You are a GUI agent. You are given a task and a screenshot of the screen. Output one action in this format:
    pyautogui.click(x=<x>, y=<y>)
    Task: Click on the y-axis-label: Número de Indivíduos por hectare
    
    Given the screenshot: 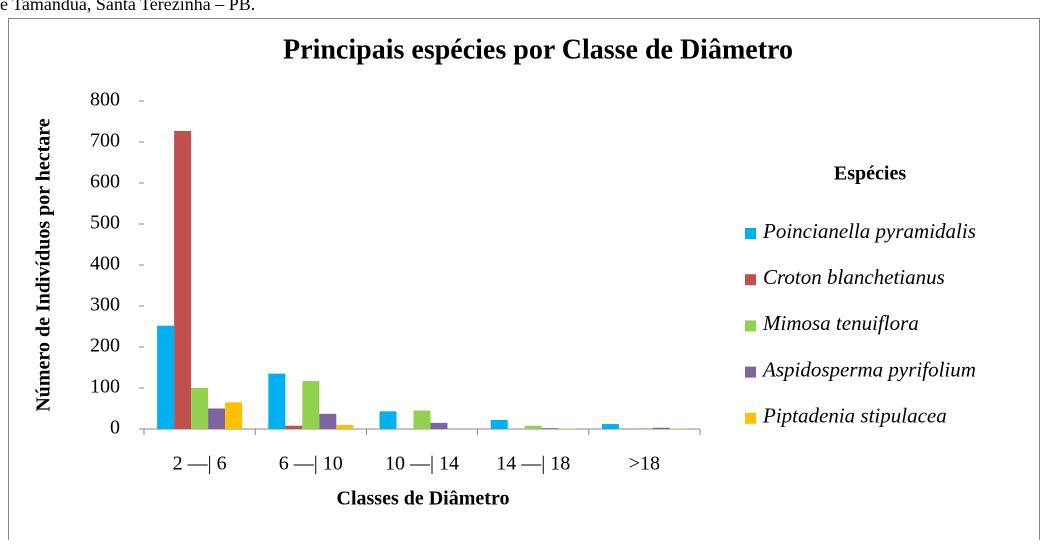 What is the action you would take?
    pyautogui.click(x=44, y=264)
    